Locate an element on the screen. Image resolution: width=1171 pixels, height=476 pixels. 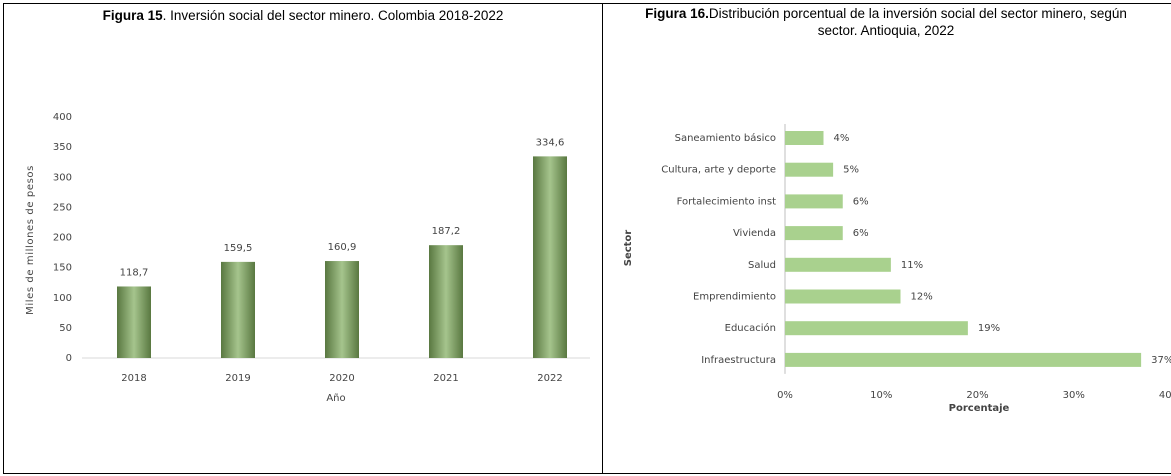
x-axis-title: Año is located at coordinates (335, 398).